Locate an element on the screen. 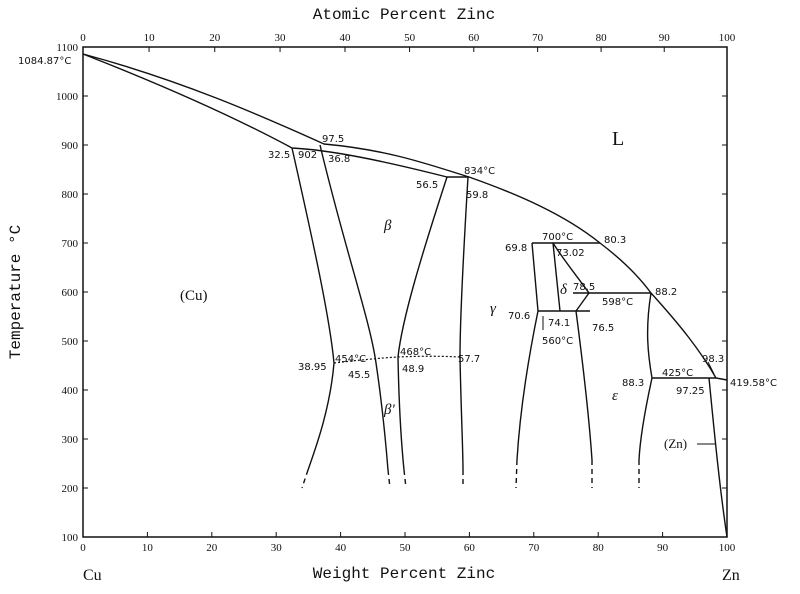 The width and height of the screenshot is (800, 594). x-tick-label: 80 is located at coordinates (599, 548).